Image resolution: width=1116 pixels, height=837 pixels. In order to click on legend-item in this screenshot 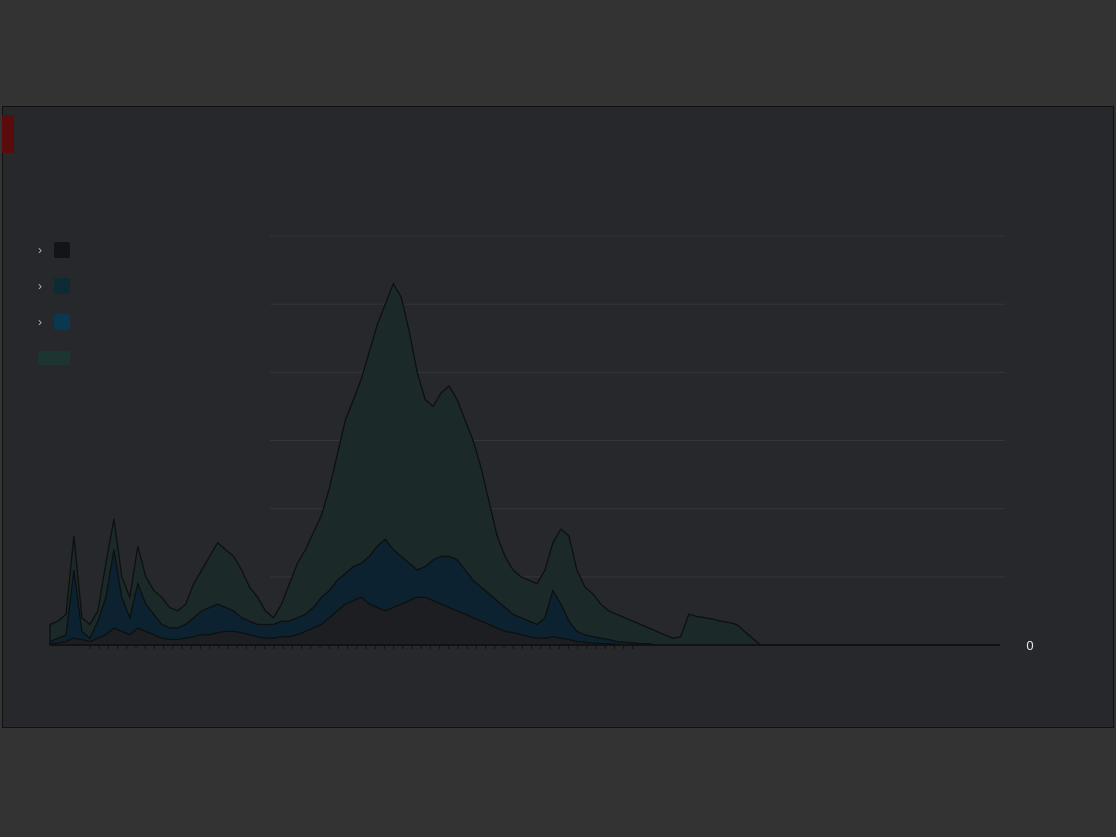, I will do `click(61, 358)`.